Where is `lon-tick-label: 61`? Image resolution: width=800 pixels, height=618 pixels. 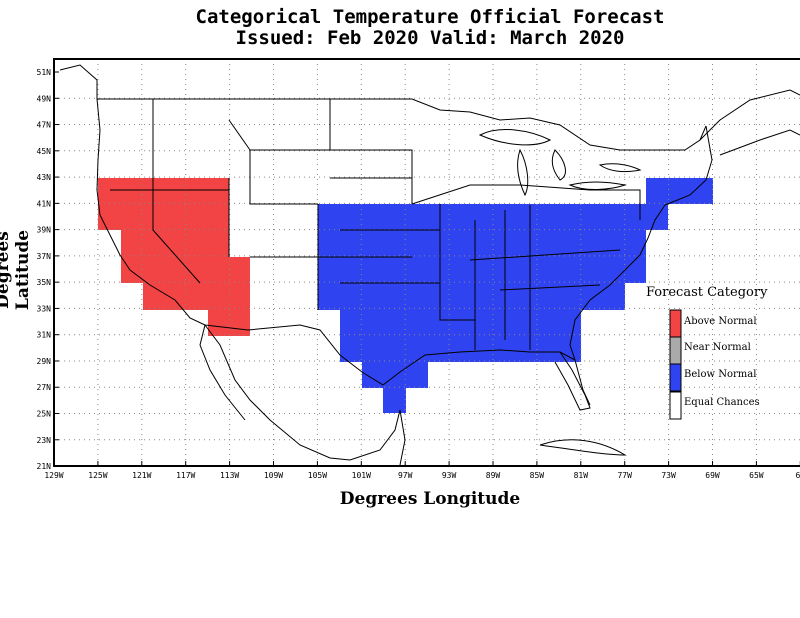
lon-tick-label: 61 is located at coordinates (797, 475).